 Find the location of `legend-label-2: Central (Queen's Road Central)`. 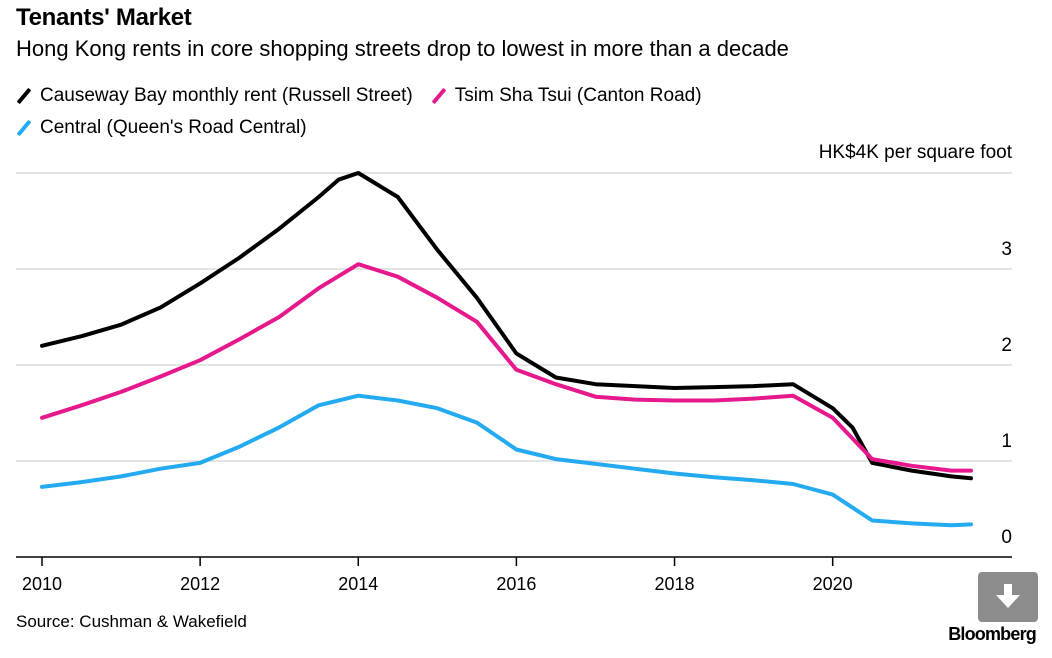

legend-label-2: Central (Queen's Road Central) is located at coordinates (173, 127).